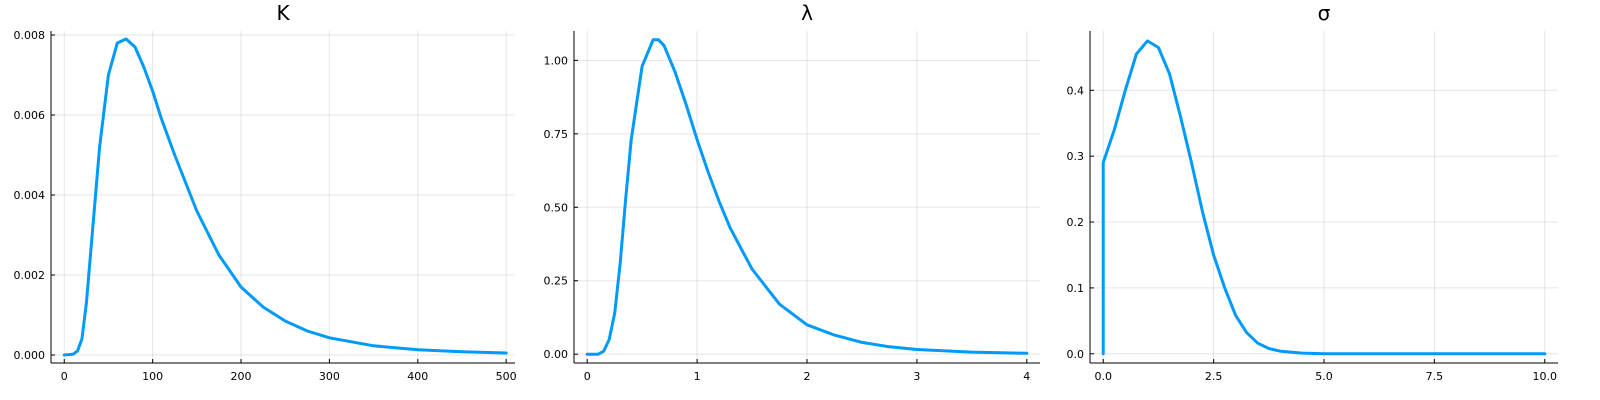  Describe the element at coordinates (556, 281) in the screenshot. I see `y-tick-label: 0.25` at that location.